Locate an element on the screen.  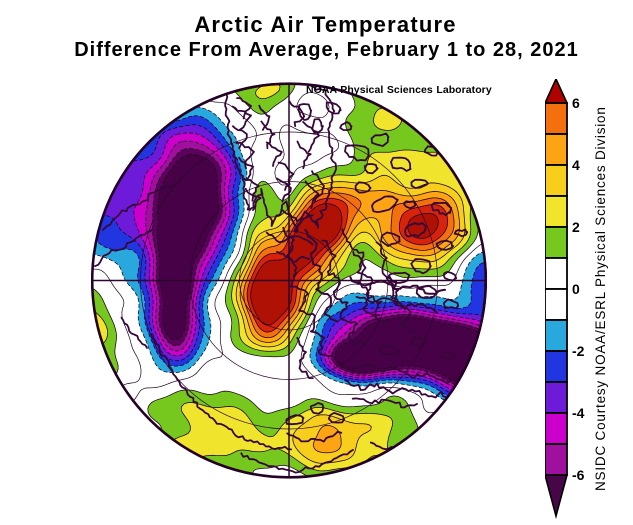
svg-text: -6 is located at coordinates (578, 475).